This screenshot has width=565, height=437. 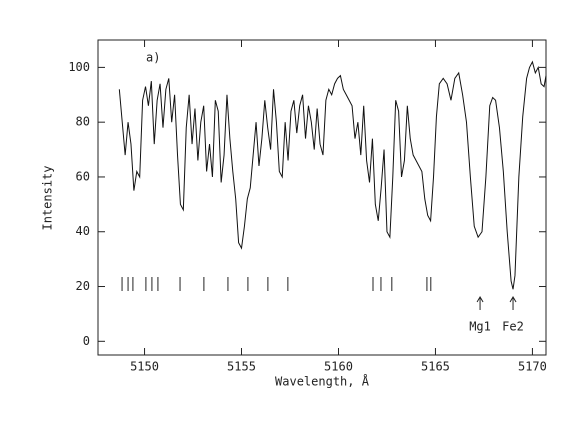 What do you see at coordinates (322, 381) in the screenshot?
I see `x-axis-label: Wavelength, Å` at bounding box center [322, 381].